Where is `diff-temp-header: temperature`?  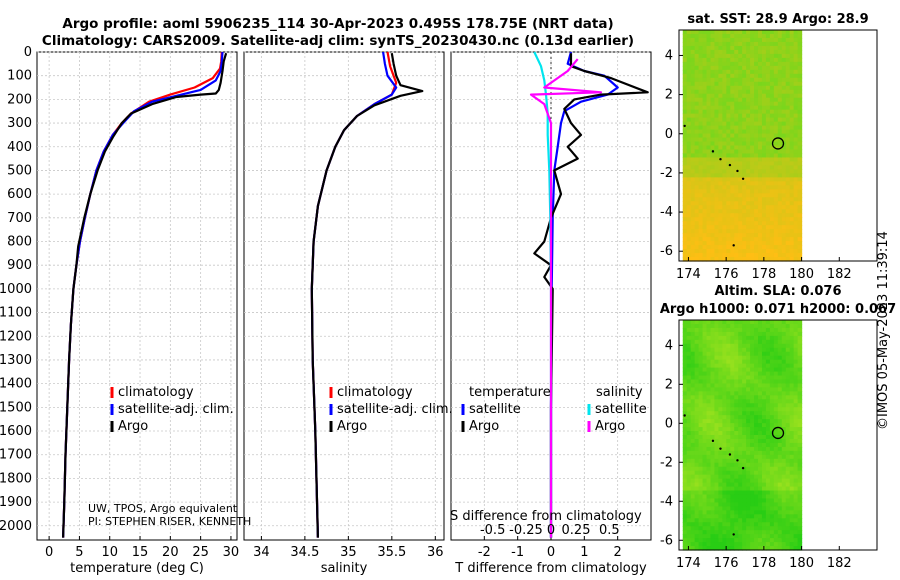
diff-temp-header: temperature is located at coordinates (510, 392).